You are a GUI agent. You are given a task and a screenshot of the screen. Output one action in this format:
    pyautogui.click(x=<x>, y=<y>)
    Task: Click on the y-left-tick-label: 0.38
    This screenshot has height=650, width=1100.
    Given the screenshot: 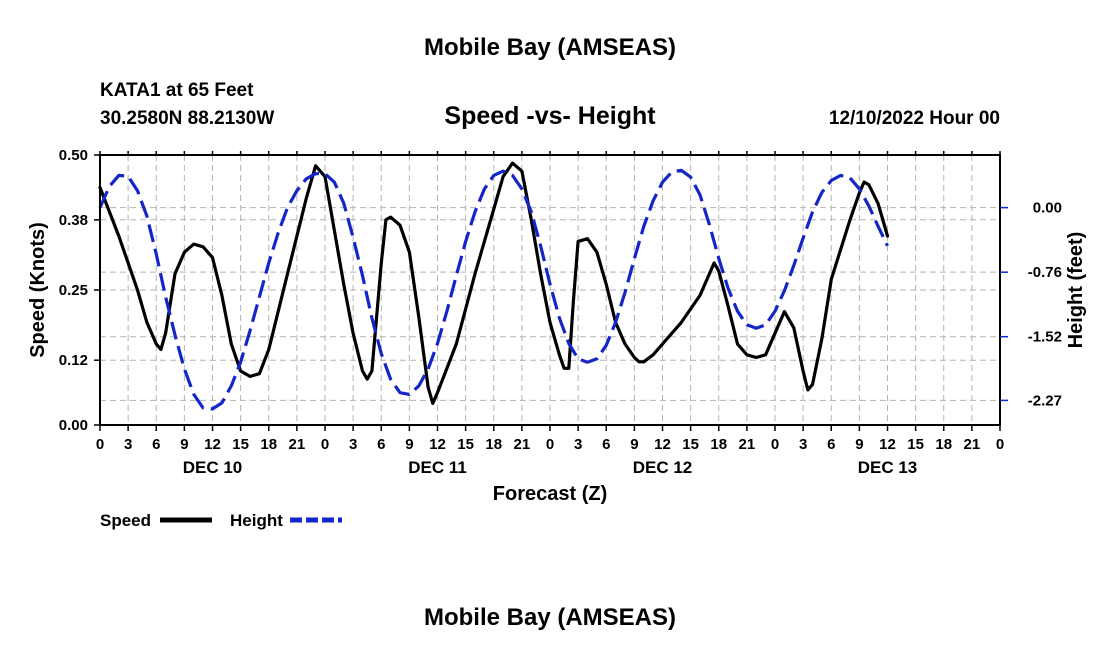 What is the action you would take?
    pyautogui.click(x=73, y=220)
    